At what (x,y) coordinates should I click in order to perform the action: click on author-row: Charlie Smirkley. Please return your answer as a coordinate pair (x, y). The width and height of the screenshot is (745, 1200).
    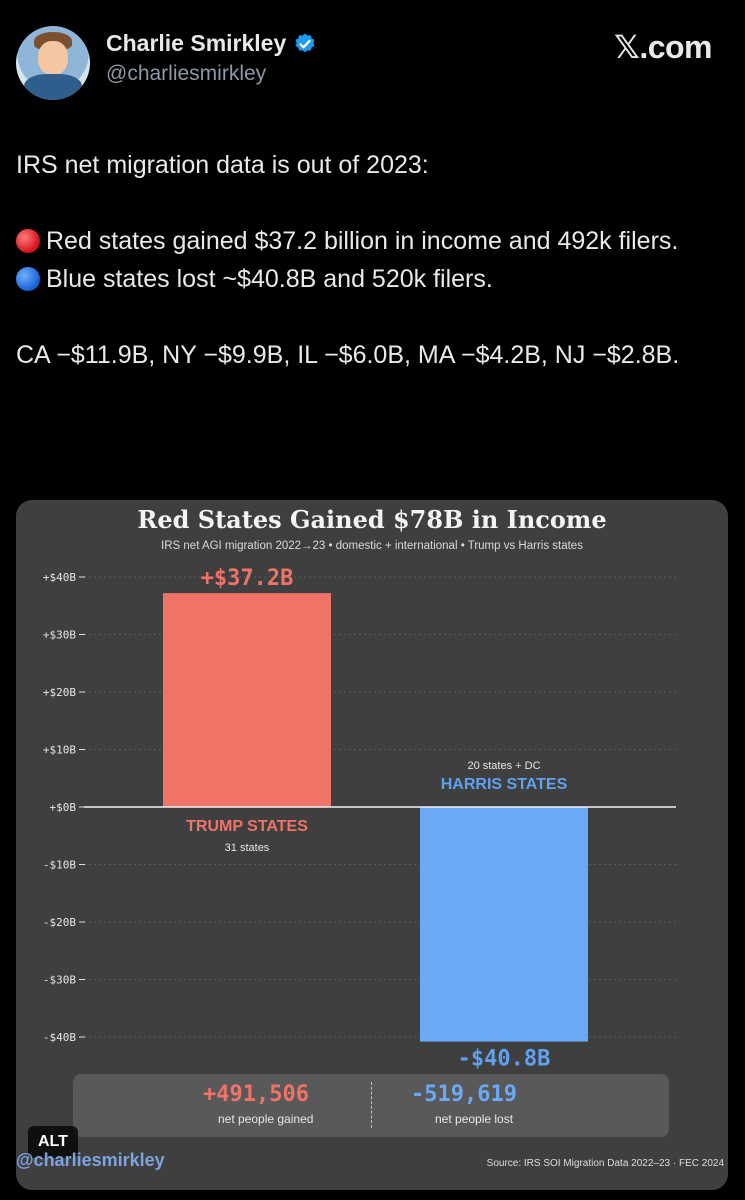
    Looking at the image, I should click on (211, 43).